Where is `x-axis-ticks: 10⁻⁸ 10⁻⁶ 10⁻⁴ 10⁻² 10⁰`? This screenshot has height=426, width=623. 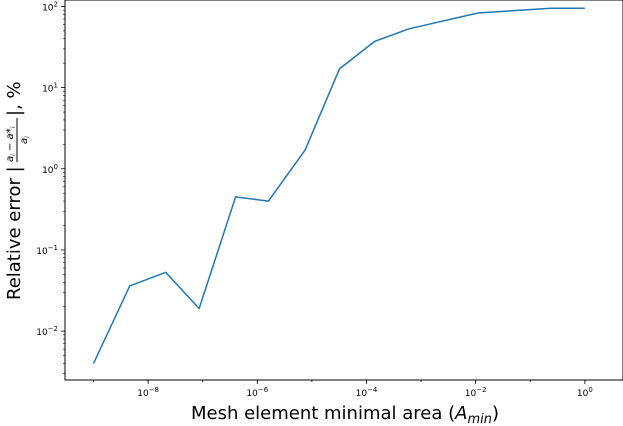 x-axis-ticks: 10⁻⁸ 10⁻⁶ 10⁻⁴ 10⁻² 10⁰ is located at coordinates (343, 389).